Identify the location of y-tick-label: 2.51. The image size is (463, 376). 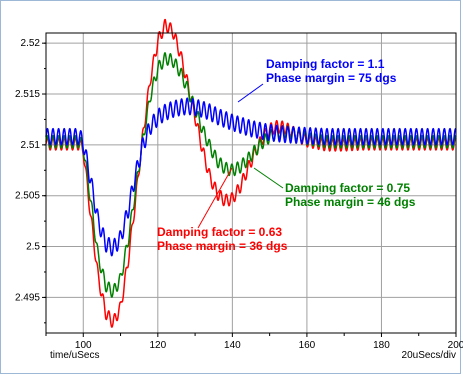
(31, 145).